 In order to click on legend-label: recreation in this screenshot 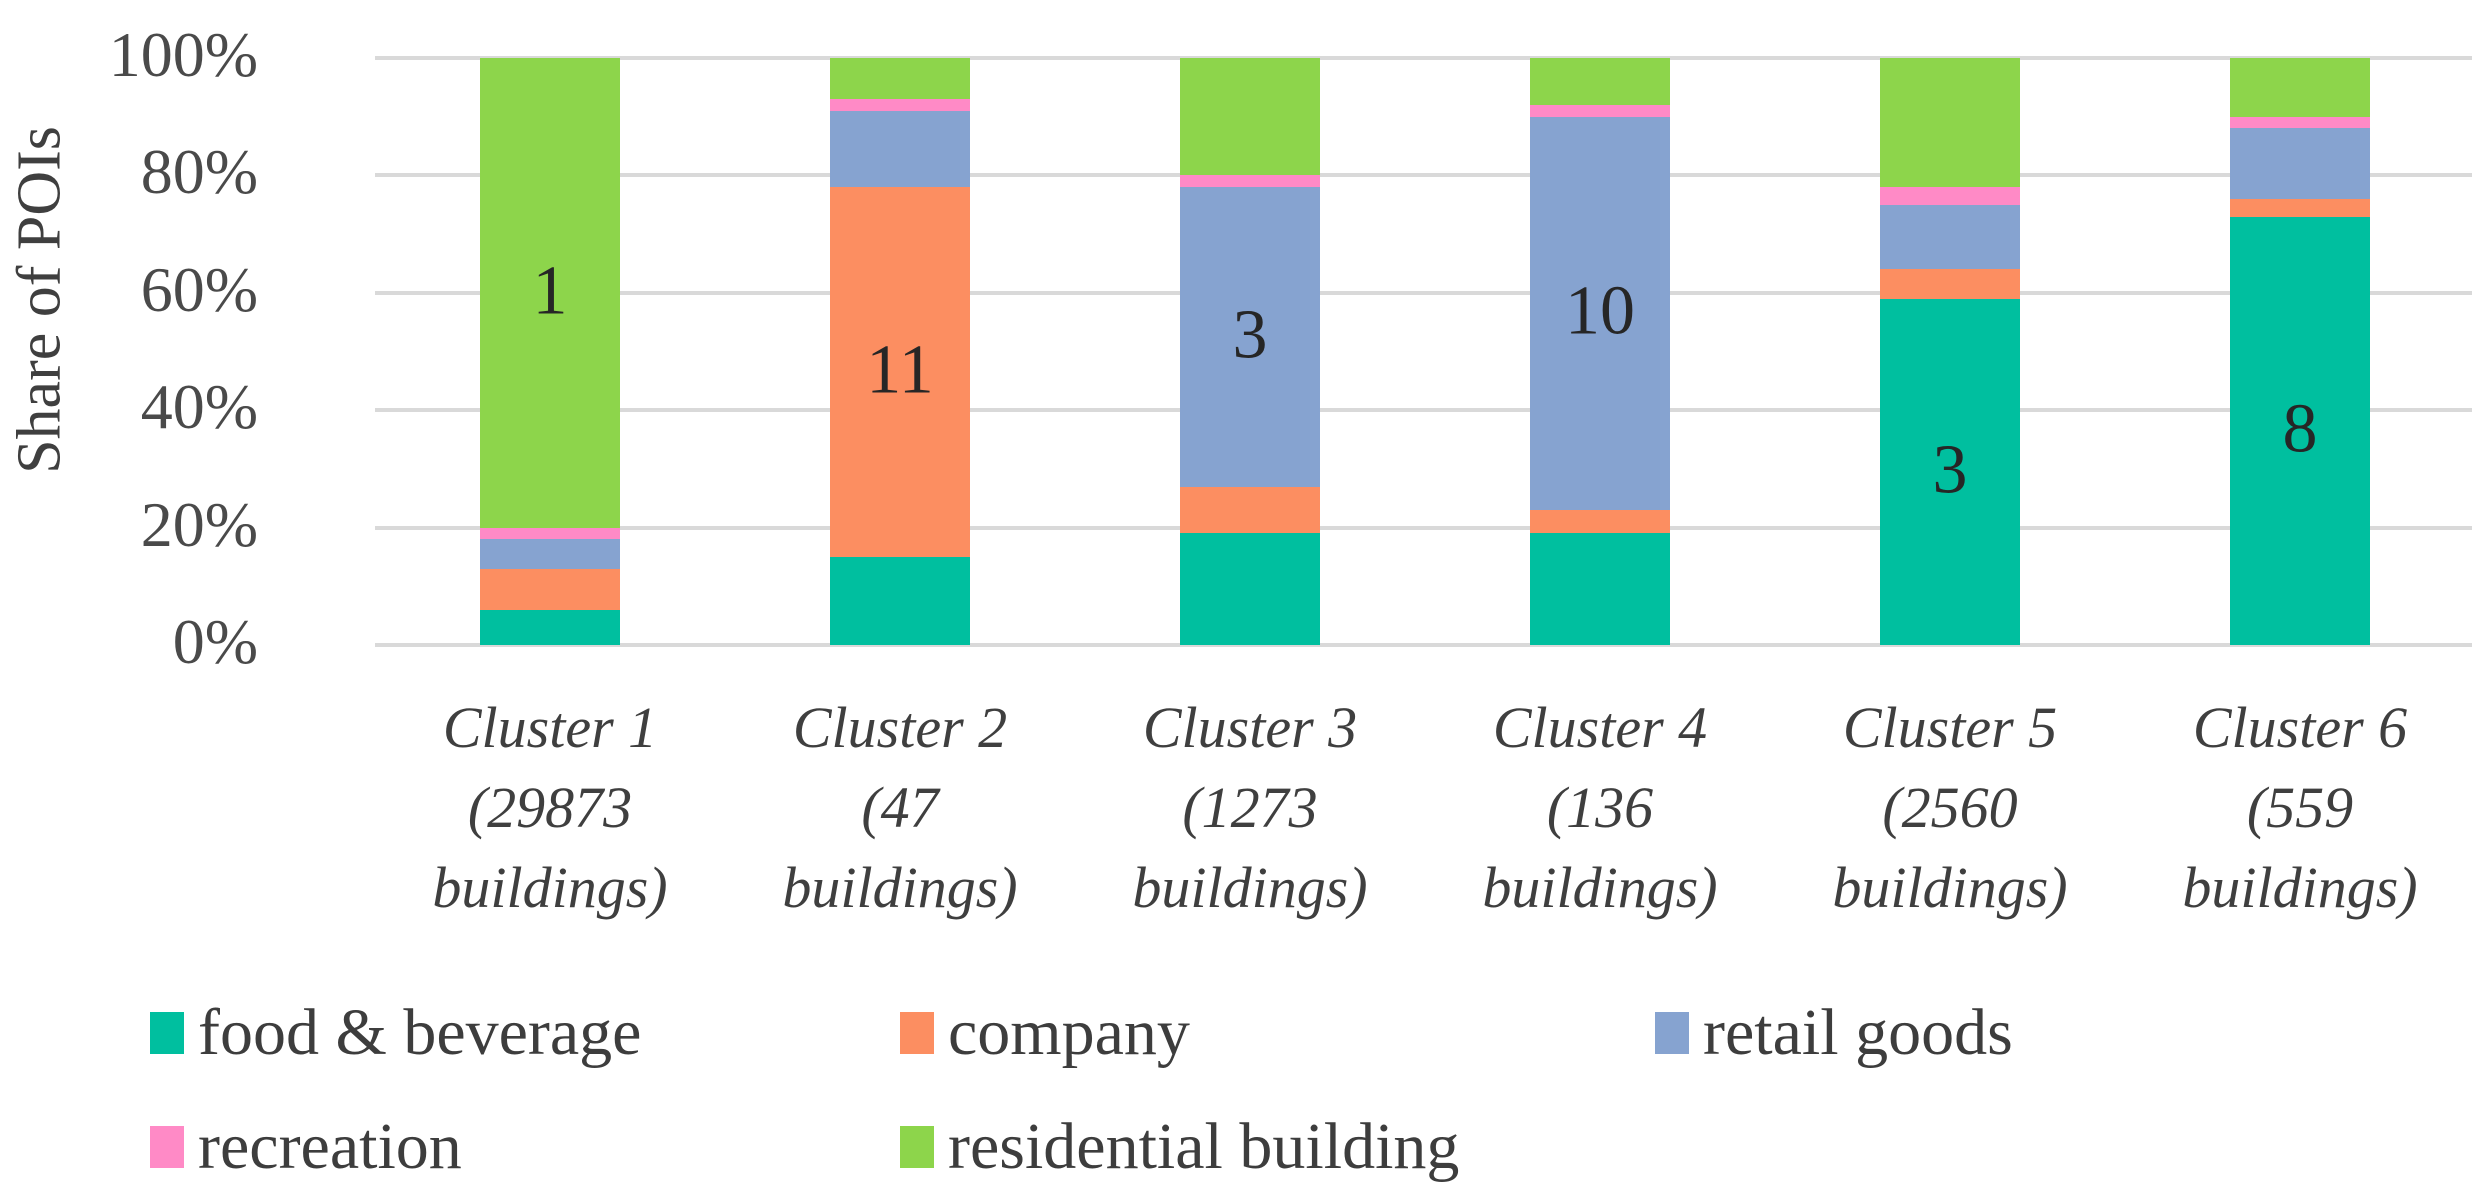, I will do `click(330, 1146)`.